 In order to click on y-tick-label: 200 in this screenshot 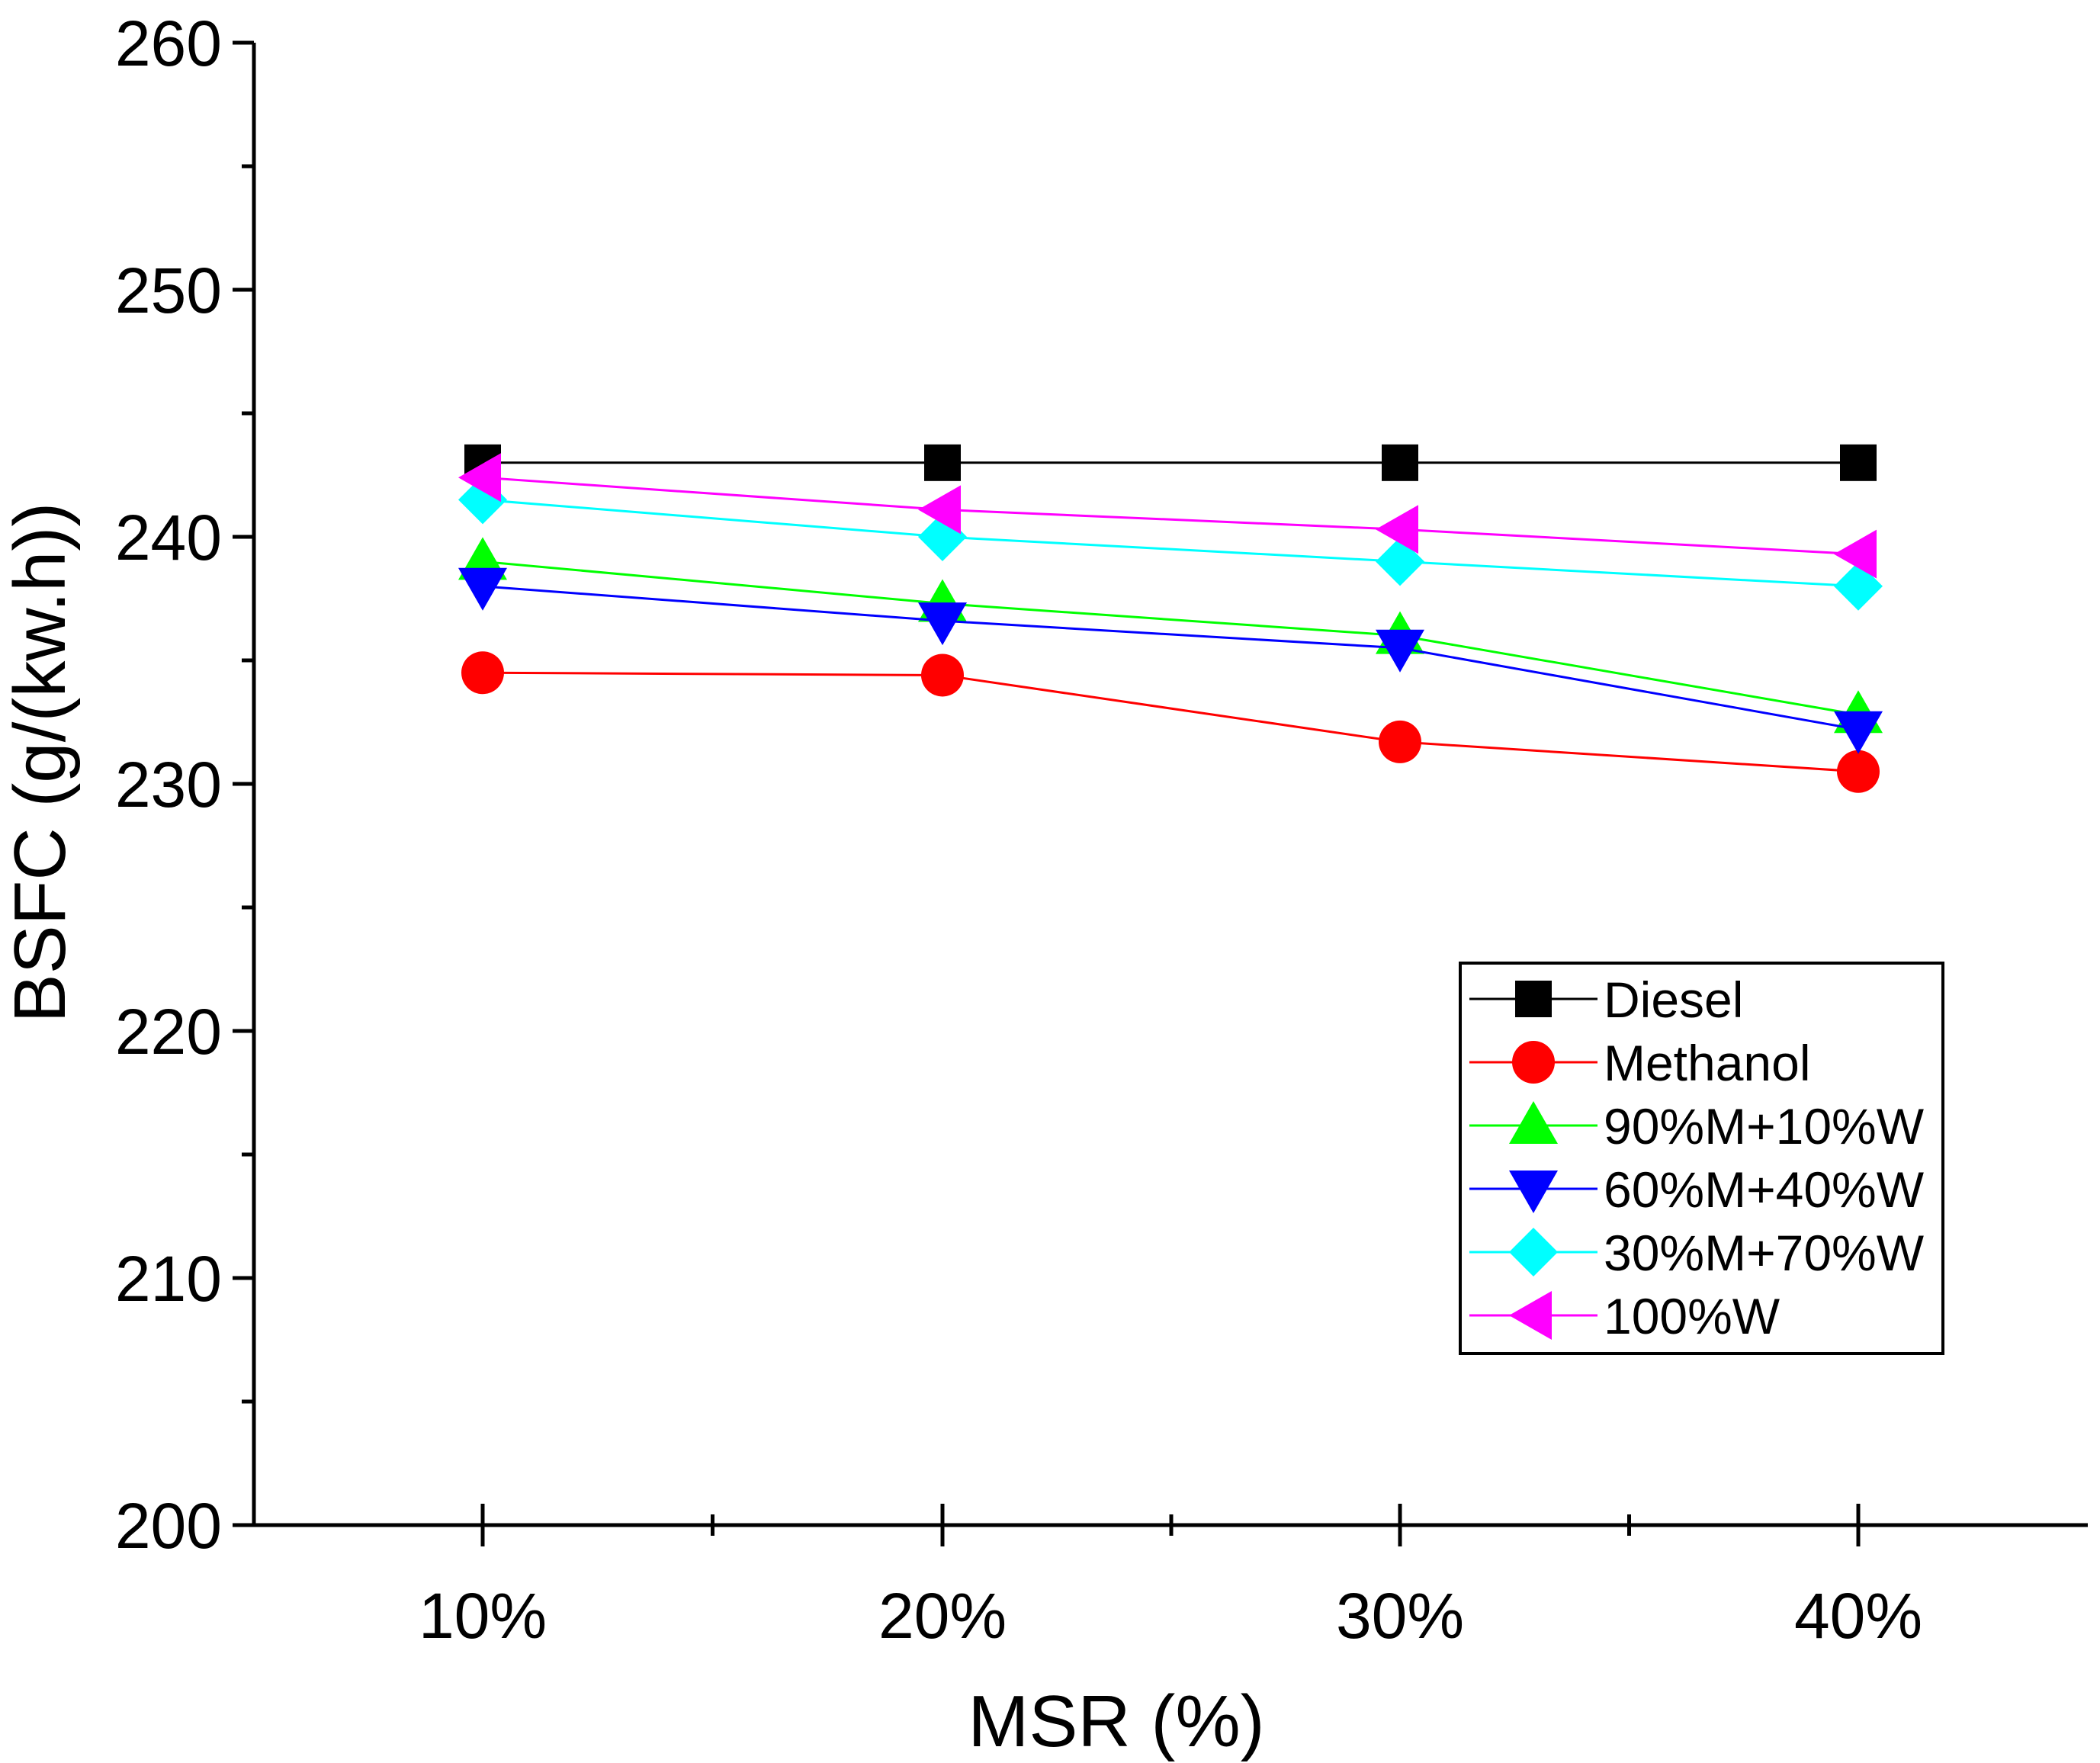, I will do `click(168, 1526)`.